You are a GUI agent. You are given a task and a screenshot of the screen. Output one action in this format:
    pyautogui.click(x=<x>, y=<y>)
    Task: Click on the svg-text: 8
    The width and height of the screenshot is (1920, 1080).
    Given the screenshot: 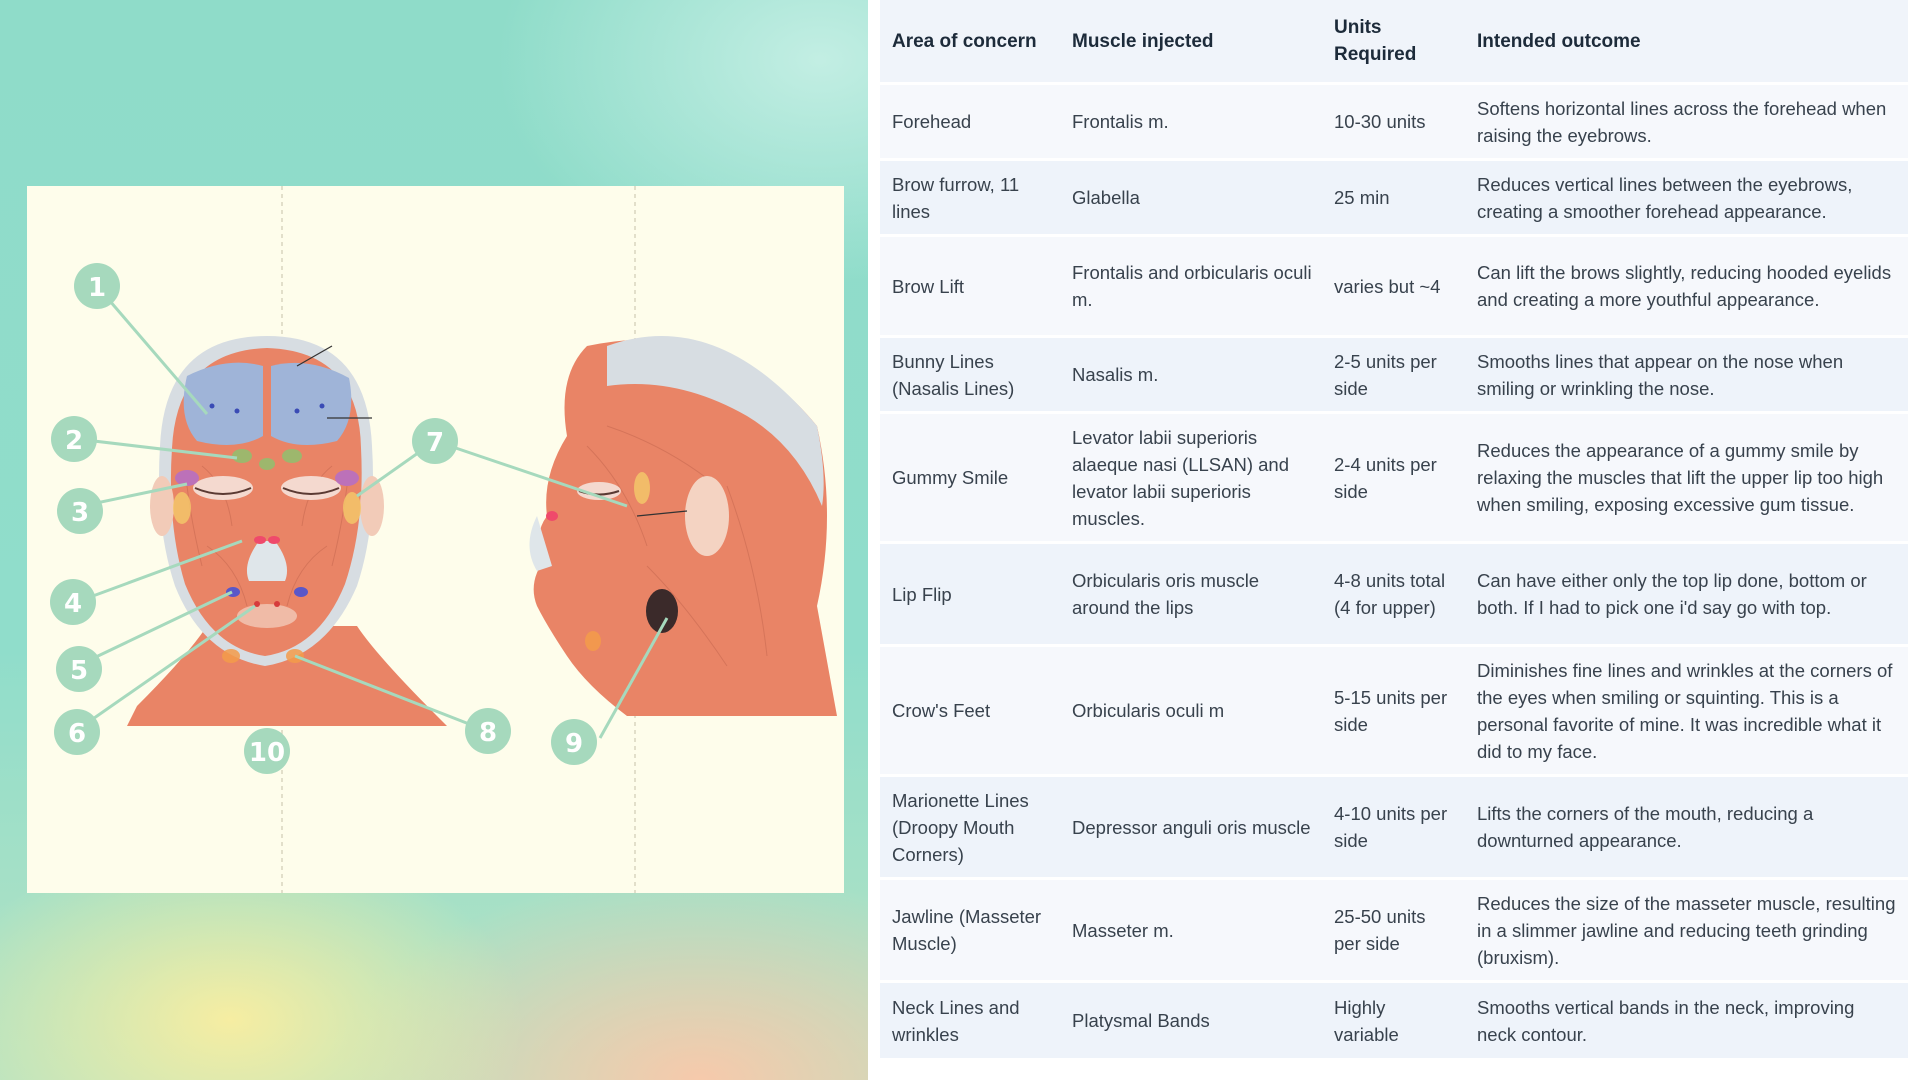 What is the action you would take?
    pyautogui.click(x=488, y=733)
    